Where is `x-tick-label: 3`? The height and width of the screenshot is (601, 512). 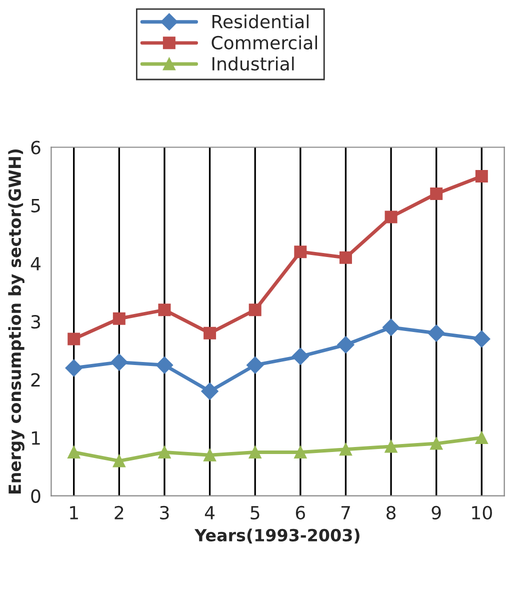 x-tick-label: 3 is located at coordinates (164, 513).